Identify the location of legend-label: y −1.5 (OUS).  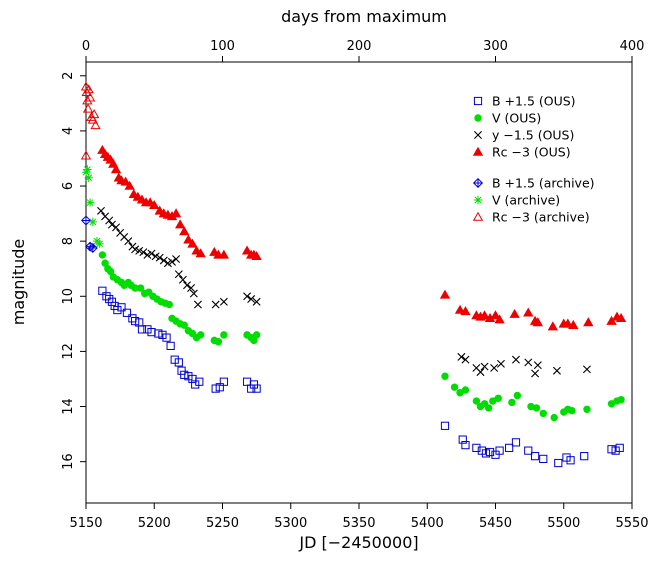
(533, 135).